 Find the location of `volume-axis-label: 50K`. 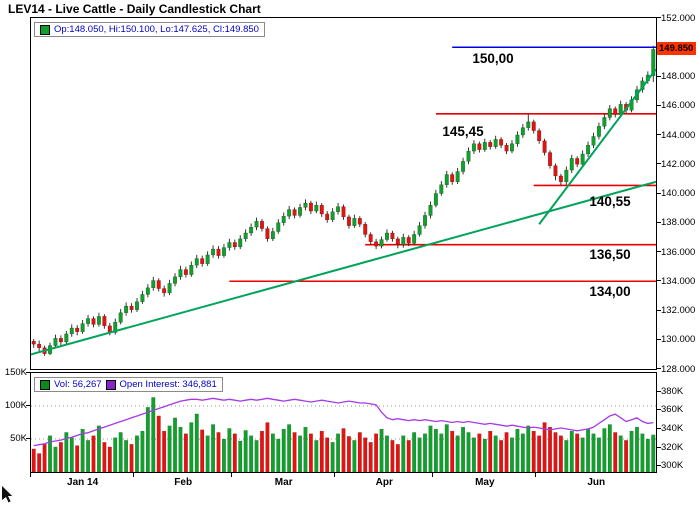

volume-axis-label: 50K is located at coordinates (18, 438).